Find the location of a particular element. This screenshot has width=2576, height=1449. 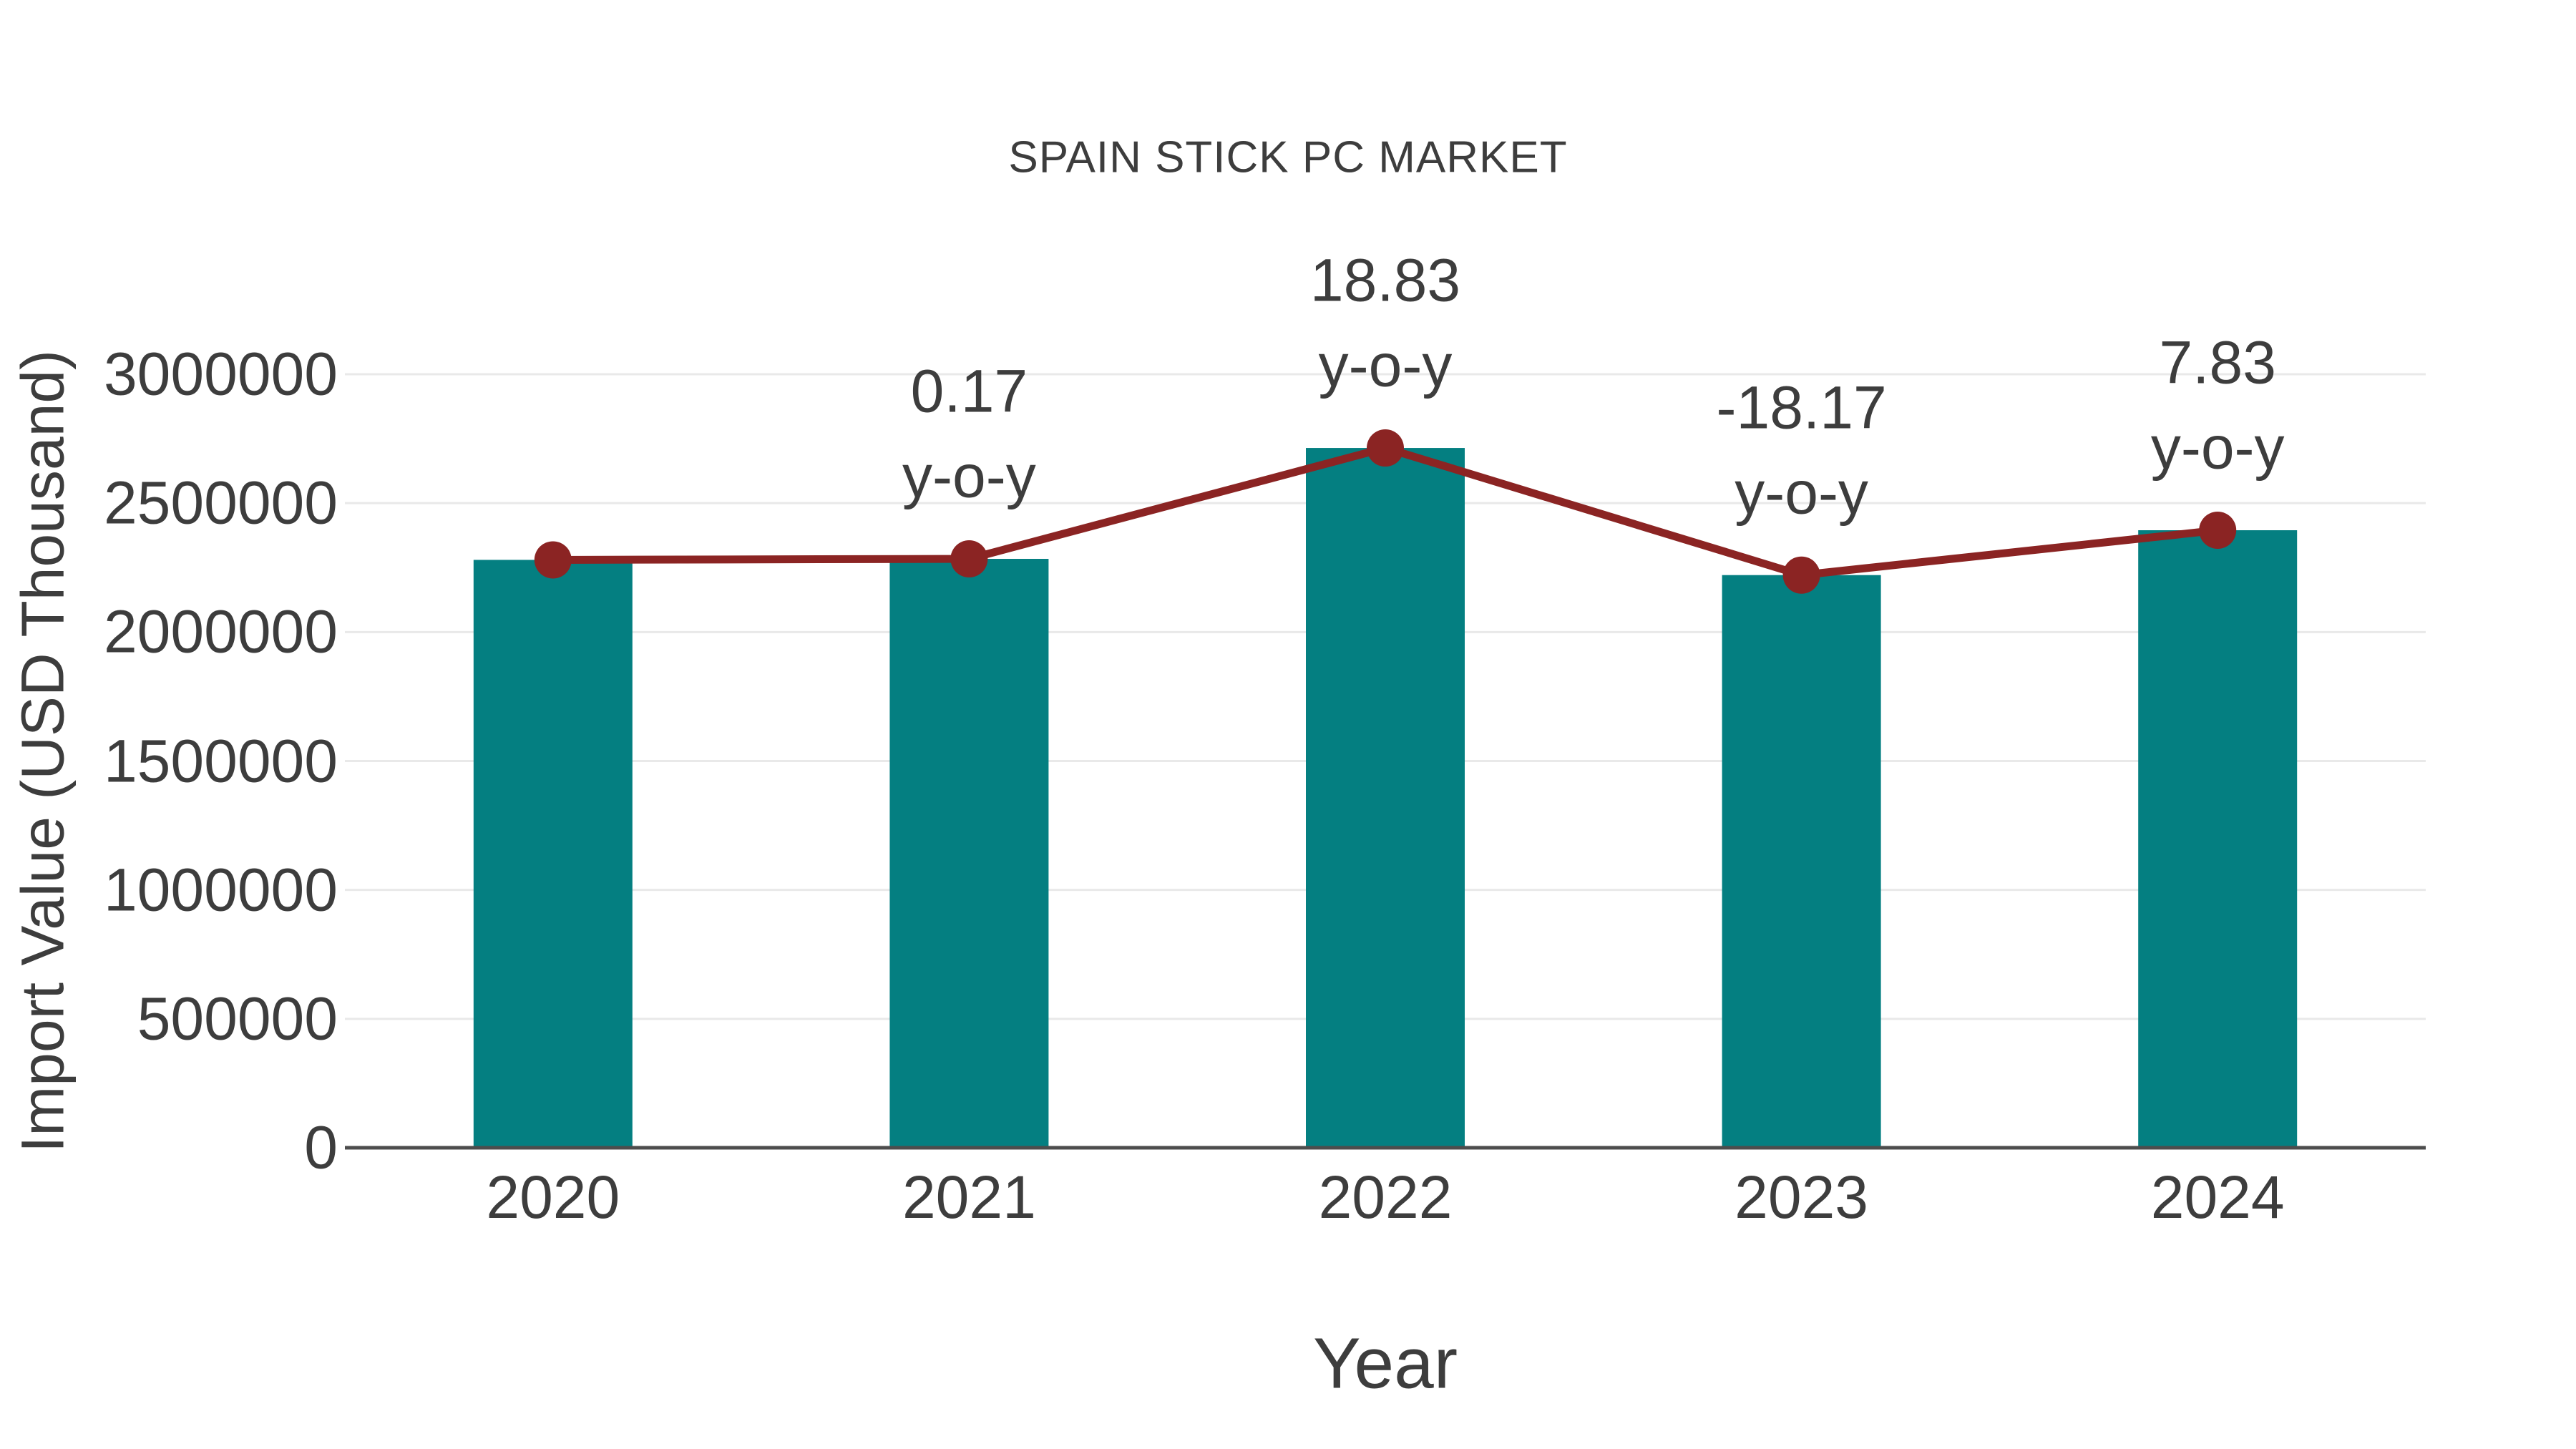

line-marker-2023 is located at coordinates (1801, 575).